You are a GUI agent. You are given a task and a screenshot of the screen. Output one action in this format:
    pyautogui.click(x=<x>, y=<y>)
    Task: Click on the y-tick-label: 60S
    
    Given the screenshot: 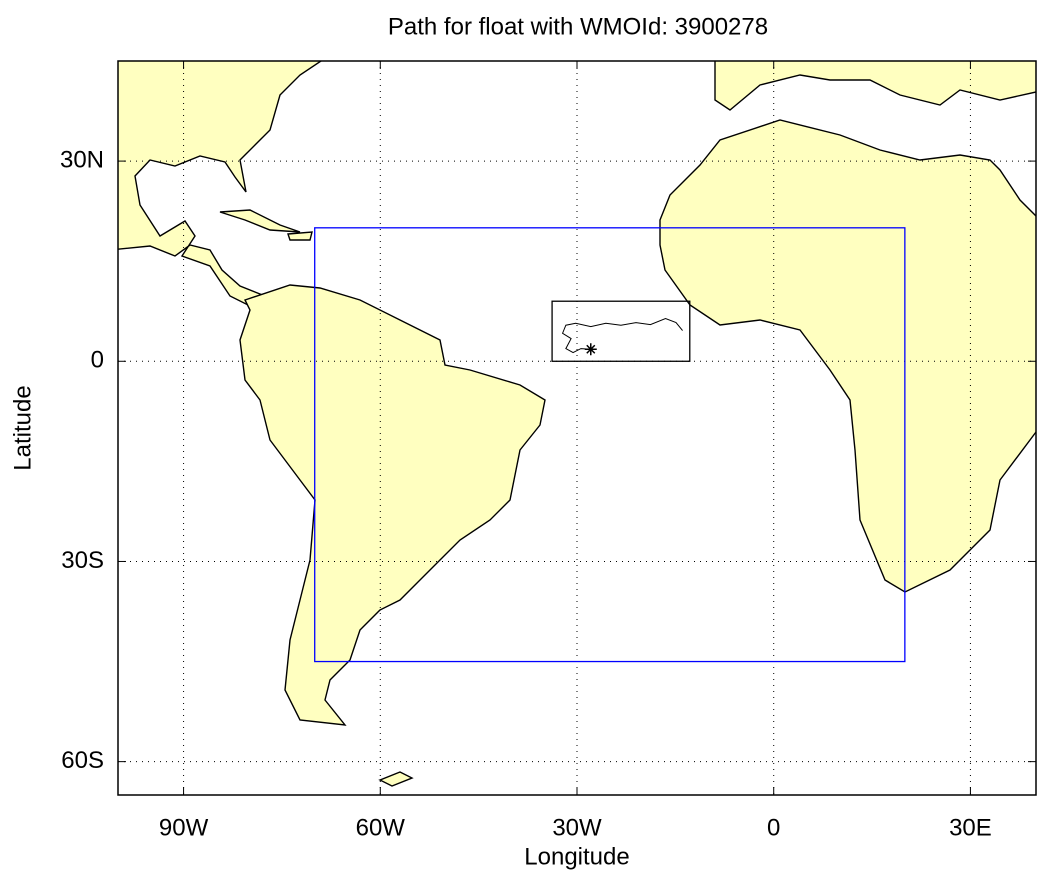 What is the action you would take?
    pyautogui.click(x=82, y=760)
    